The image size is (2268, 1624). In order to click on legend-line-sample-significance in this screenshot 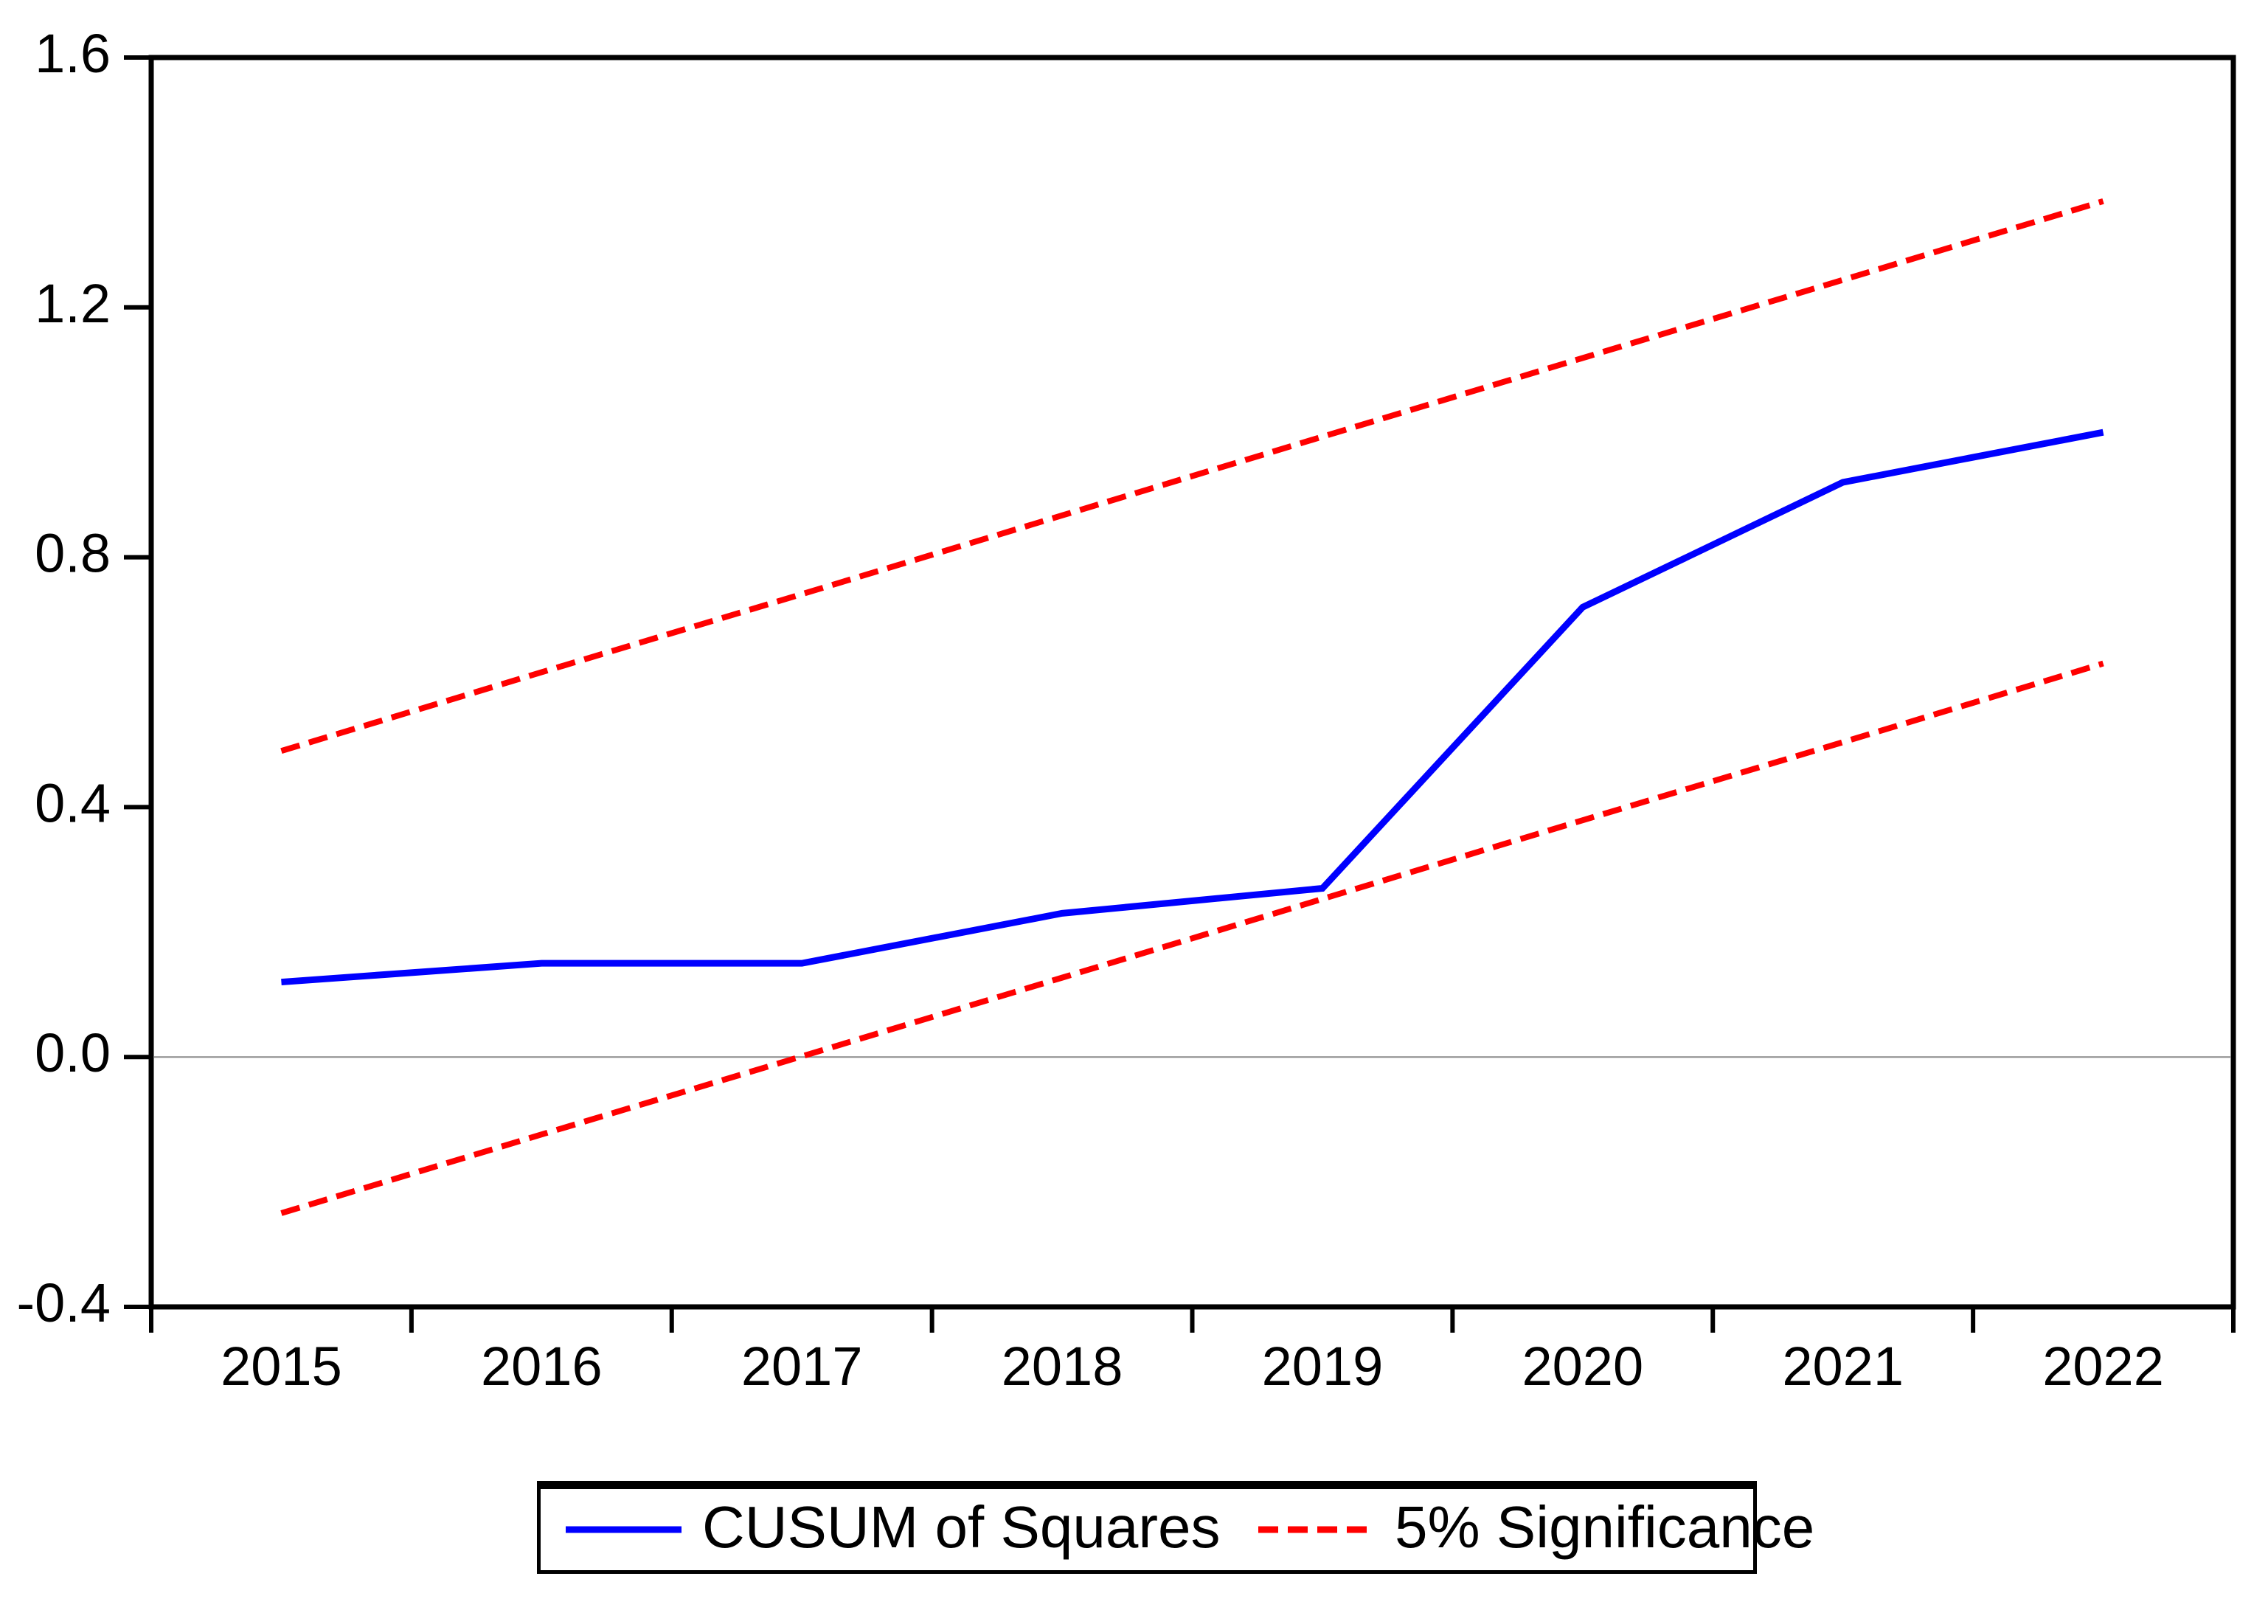, I will do `click(1316, 1530)`.